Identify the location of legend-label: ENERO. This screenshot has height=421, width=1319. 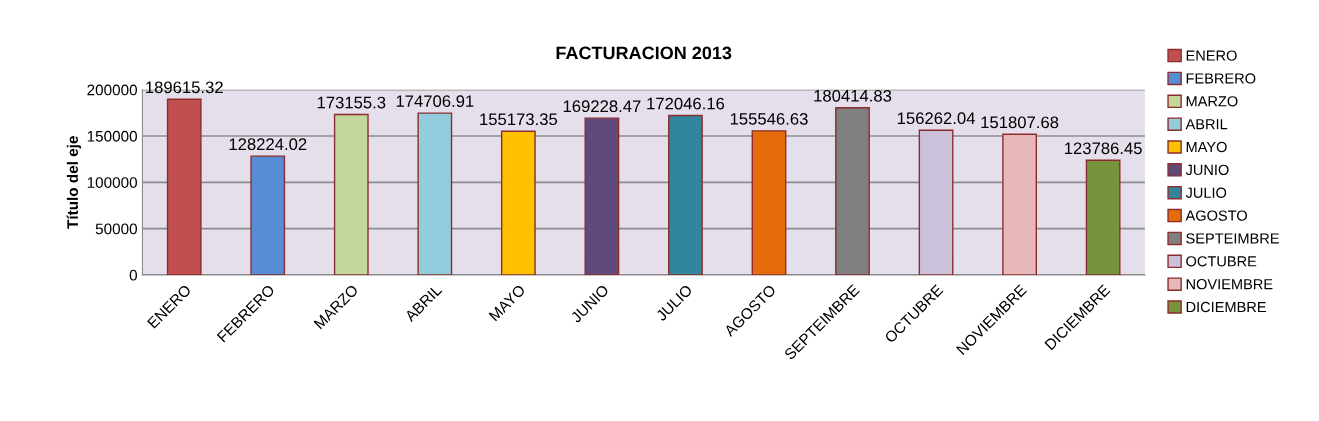
(1211, 55).